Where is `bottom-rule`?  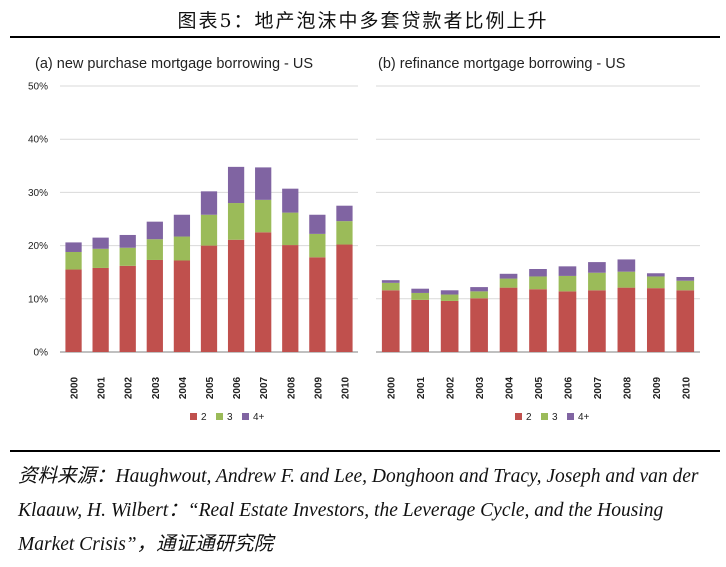
bottom-rule is located at coordinates (365, 451).